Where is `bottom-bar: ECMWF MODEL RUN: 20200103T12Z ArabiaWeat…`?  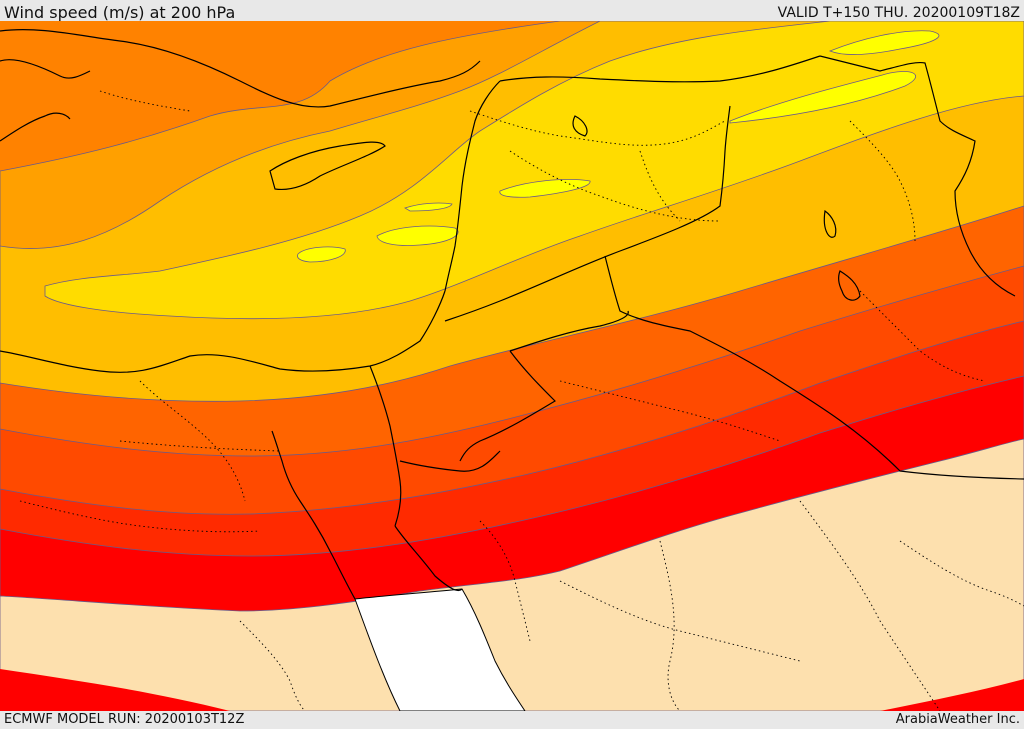 bottom-bar: ECMWF MODEL RUN: 20200103T12Z ArabiaWeat… is located at coordinates (512, 720).